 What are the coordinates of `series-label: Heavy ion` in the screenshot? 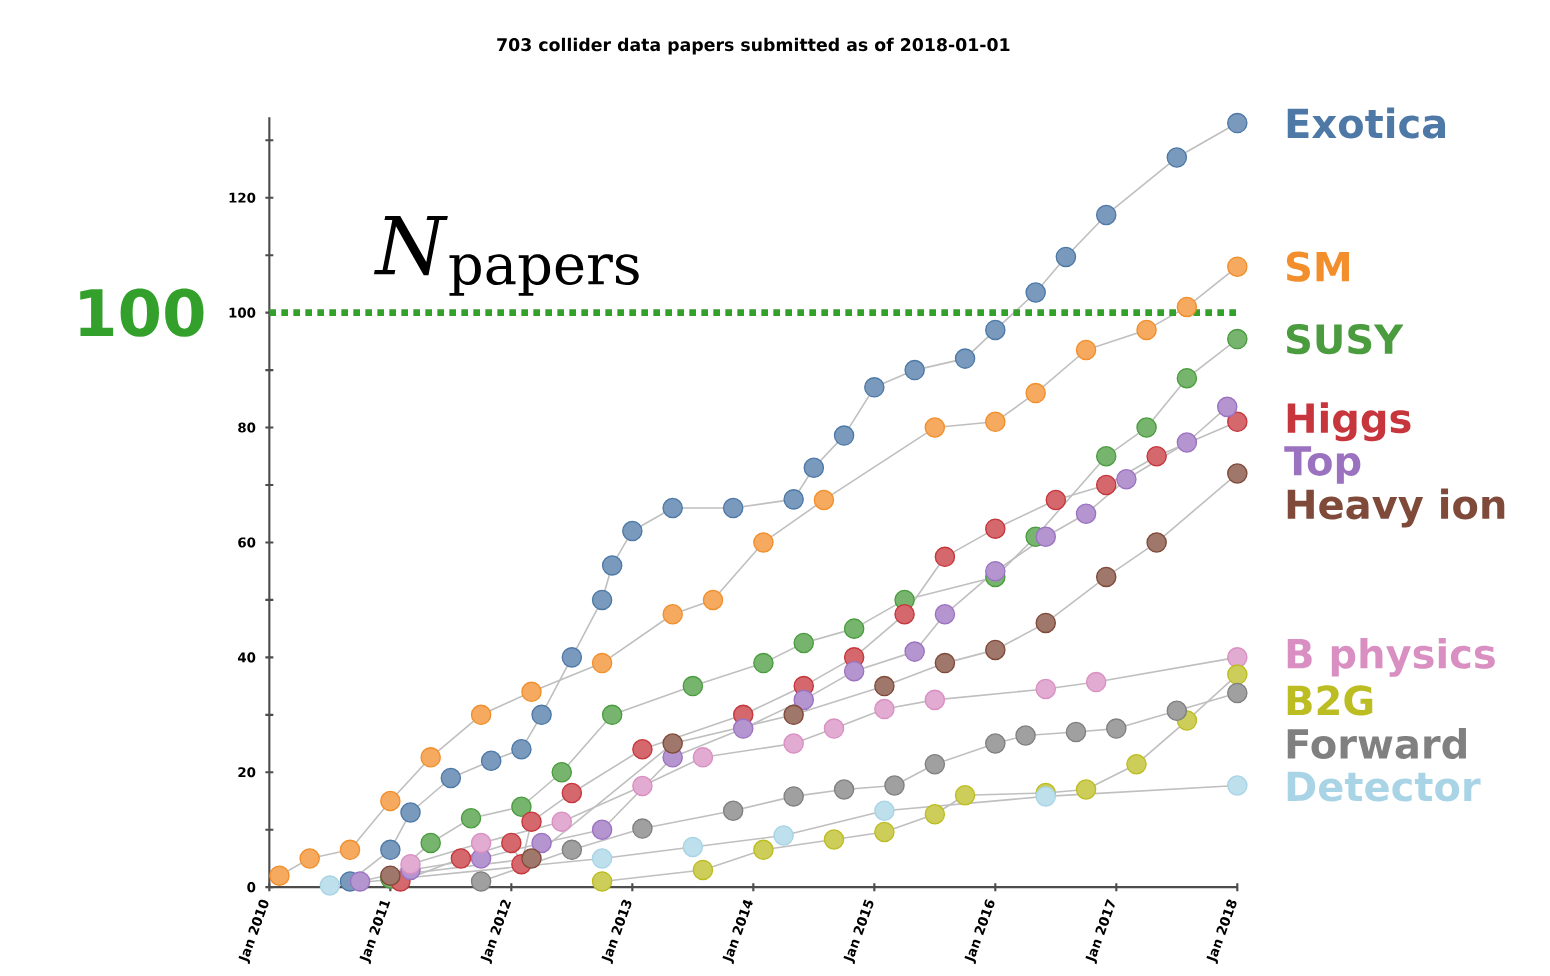 It's located at (1396, 508).